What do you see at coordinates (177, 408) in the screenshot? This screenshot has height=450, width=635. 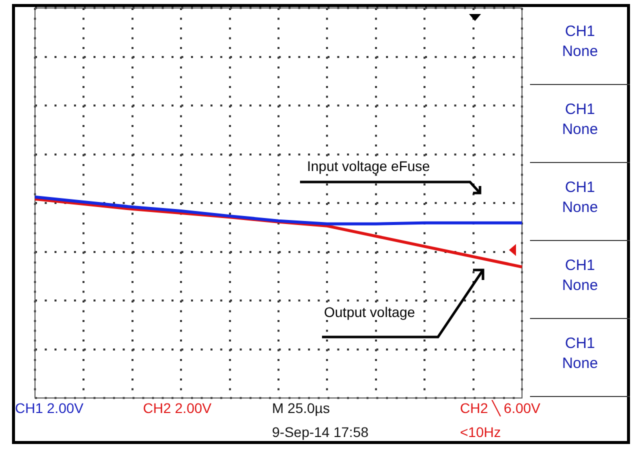 I see `text: CH2 2.00V` at bounding box center [177, 408].